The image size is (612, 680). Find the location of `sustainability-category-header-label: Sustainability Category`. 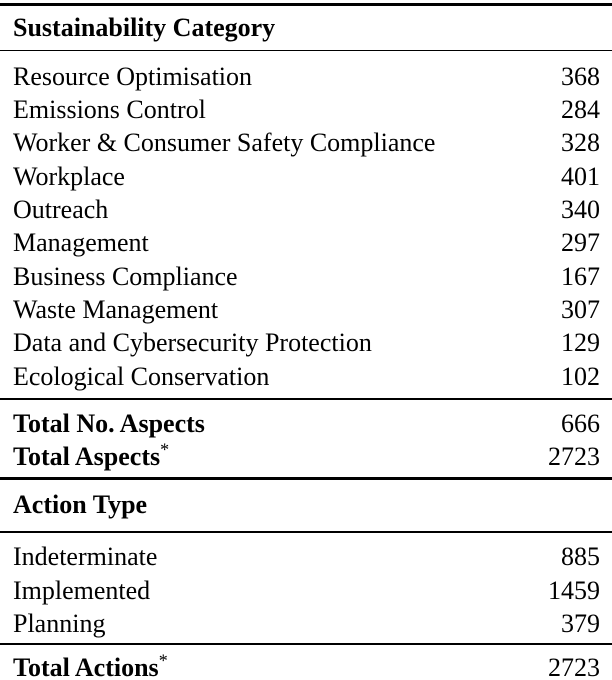

sustainability-category-header-label: Sustainability Category is located at coordinates (144, 27).